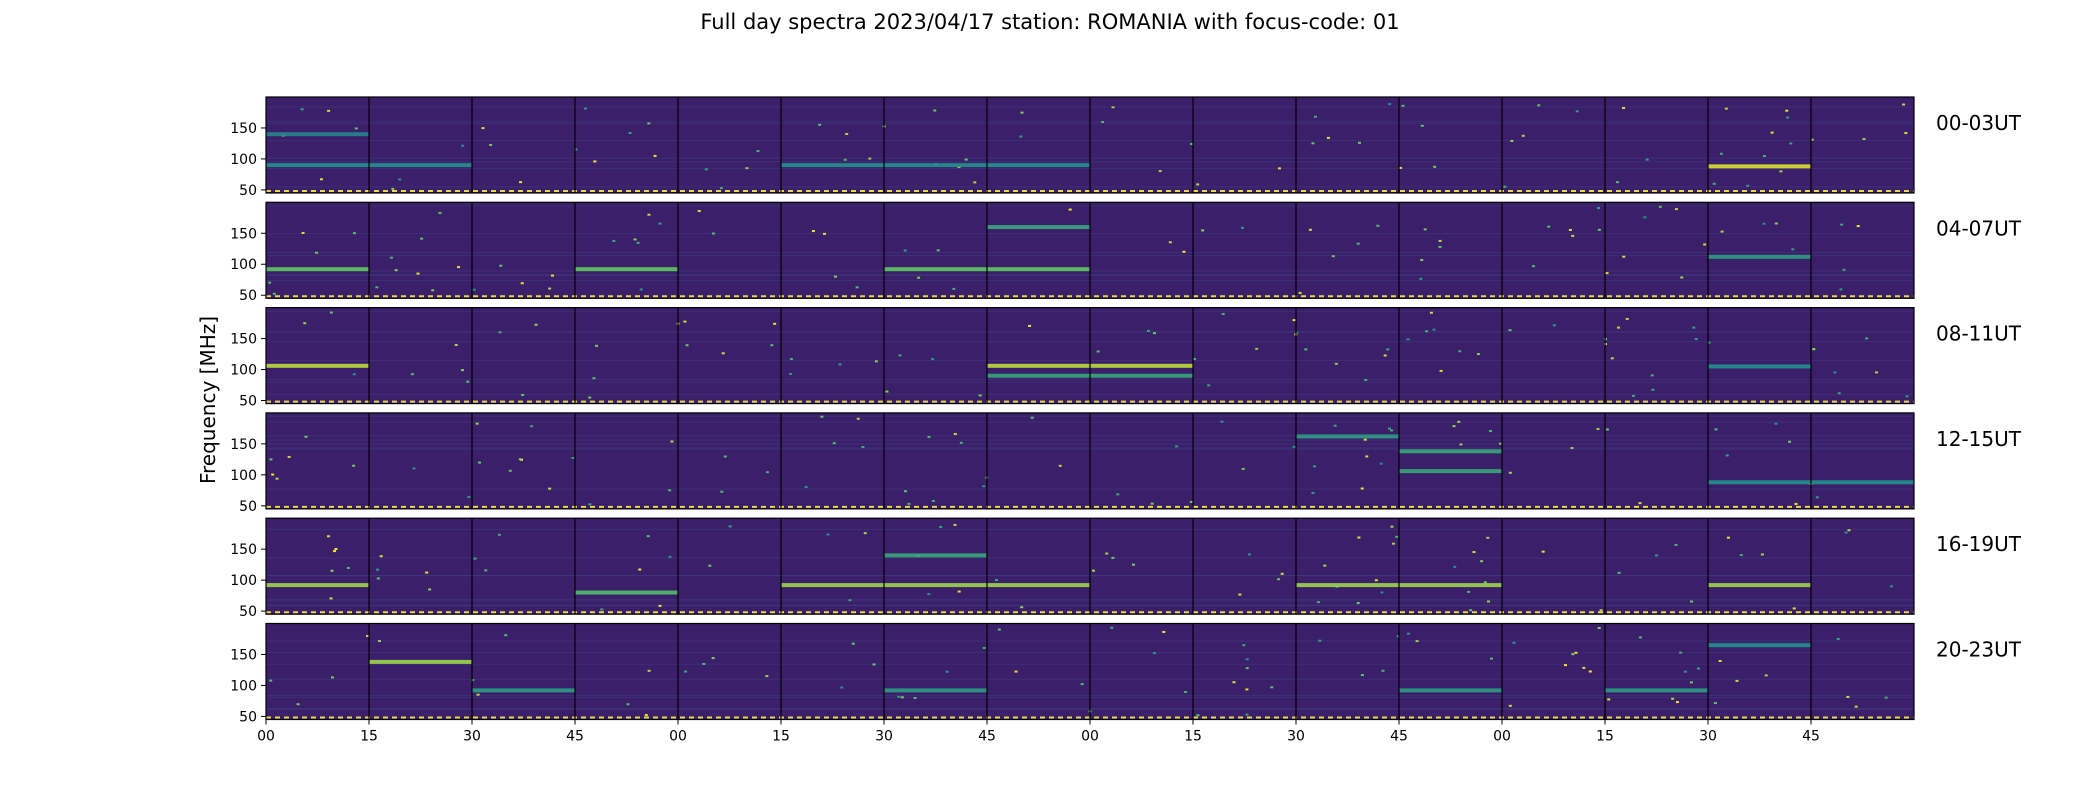 This screenshot has height=800, width=2100. Describe the element at coordinates (243, 686) in the screenshot. I see `y-tick-label: 100` at that location.